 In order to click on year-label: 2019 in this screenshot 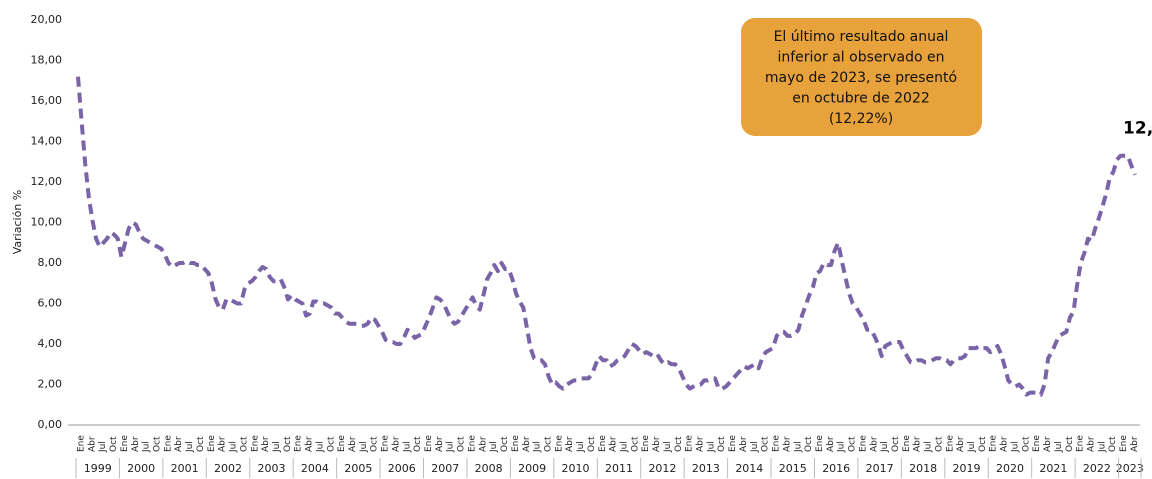, I will do `click(967, 468)`.